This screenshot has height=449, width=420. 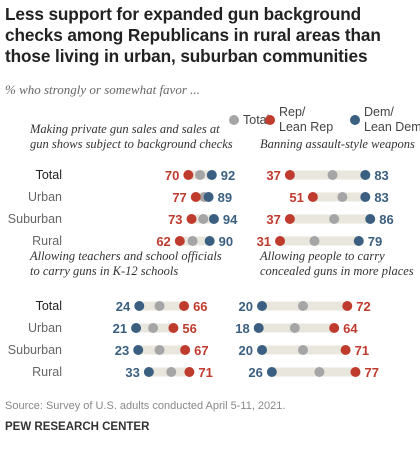 What do you see at coordinates (120, 328) in the screenshot?
I see `value-label-dem: 21` at bounding box center [120, 328].